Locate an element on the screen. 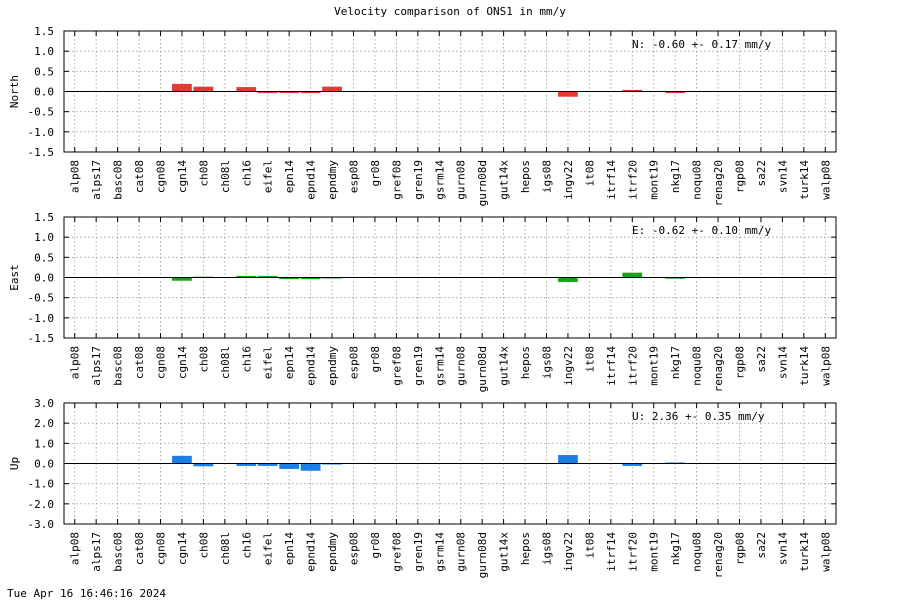  y-tick-label: -3.0 is located at coordinates (41, 524).